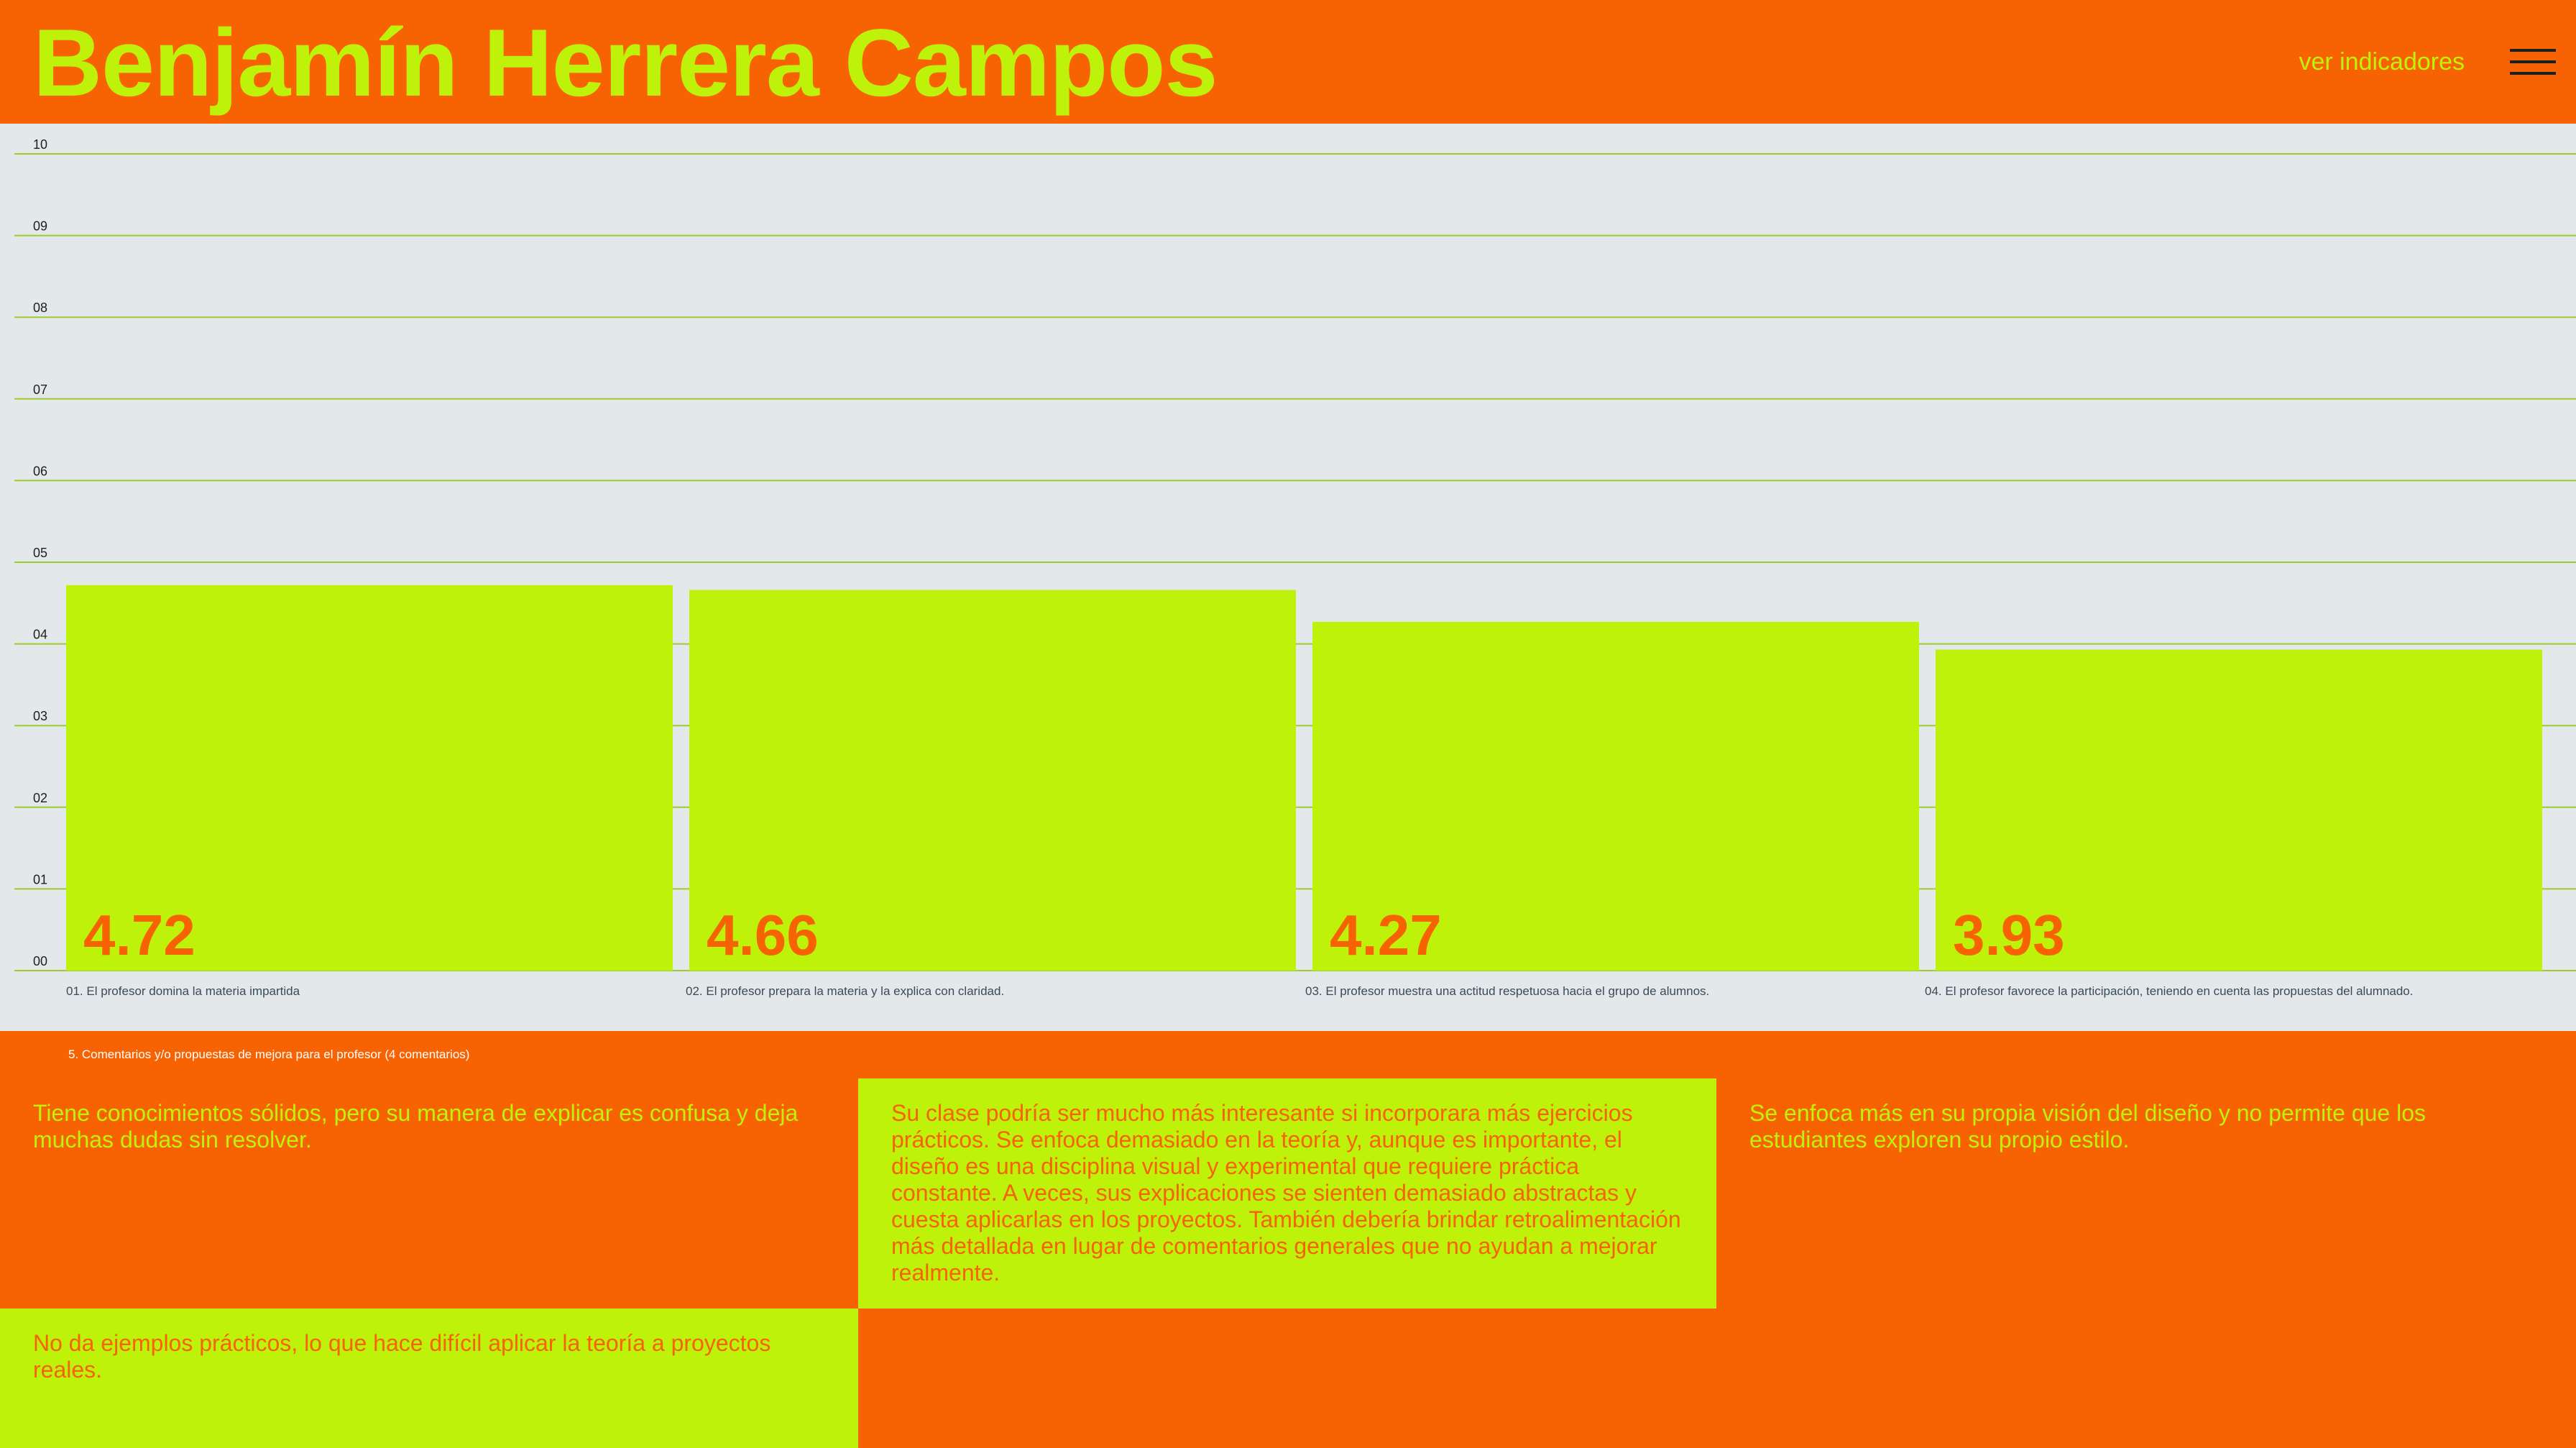 The image size is (2576, 1448). I want to click on y-tick-label: 01, so click(40, 879).